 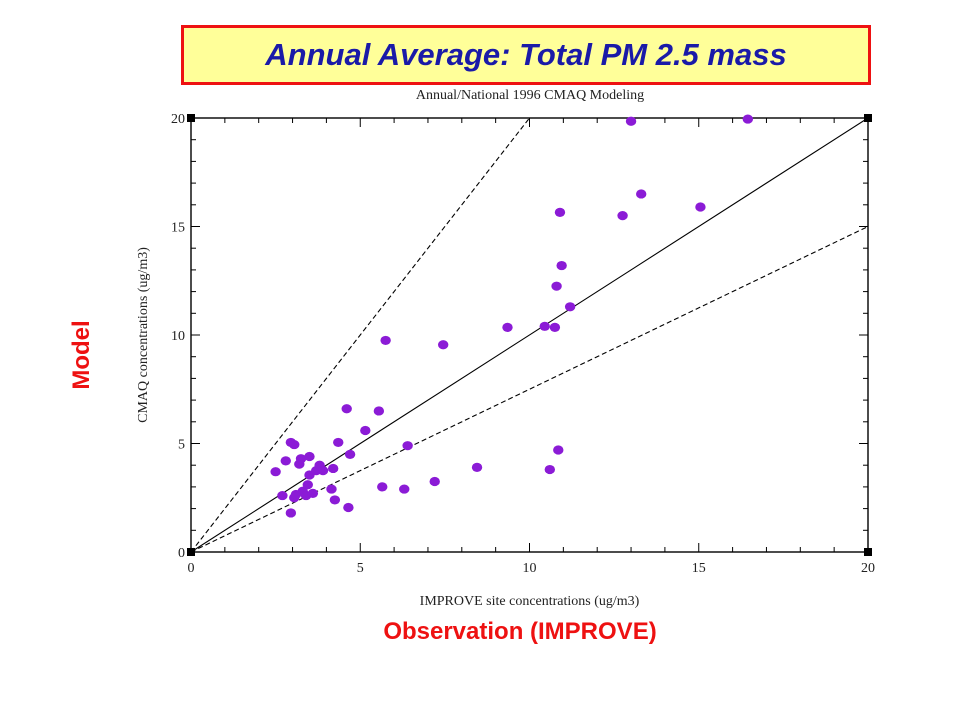 I want to click on y-tick-label: 5, so click(x=181, y=445).